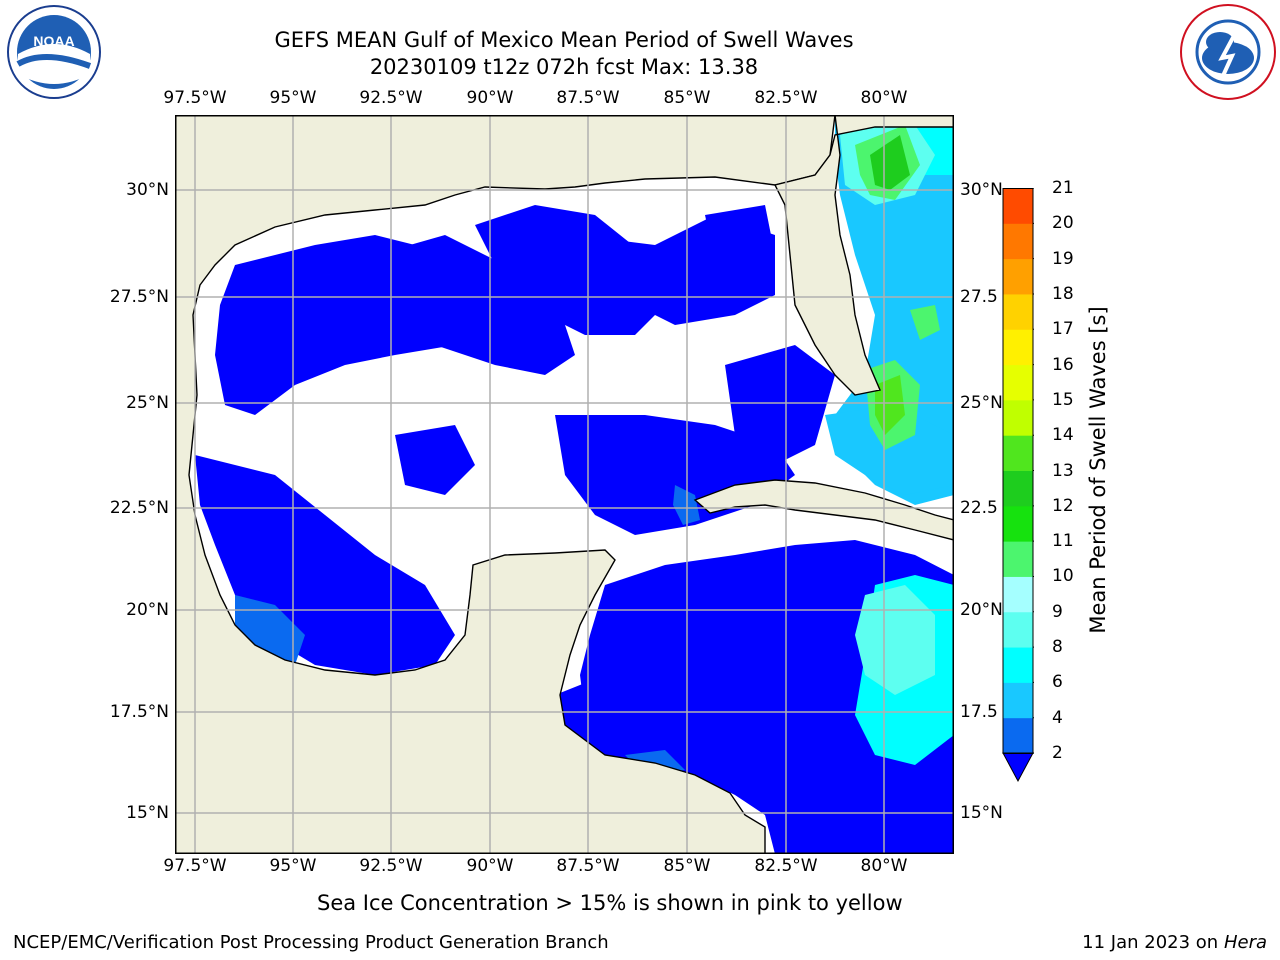  I want to click on colorbar-tick-label: 20, so click(1063, 223).